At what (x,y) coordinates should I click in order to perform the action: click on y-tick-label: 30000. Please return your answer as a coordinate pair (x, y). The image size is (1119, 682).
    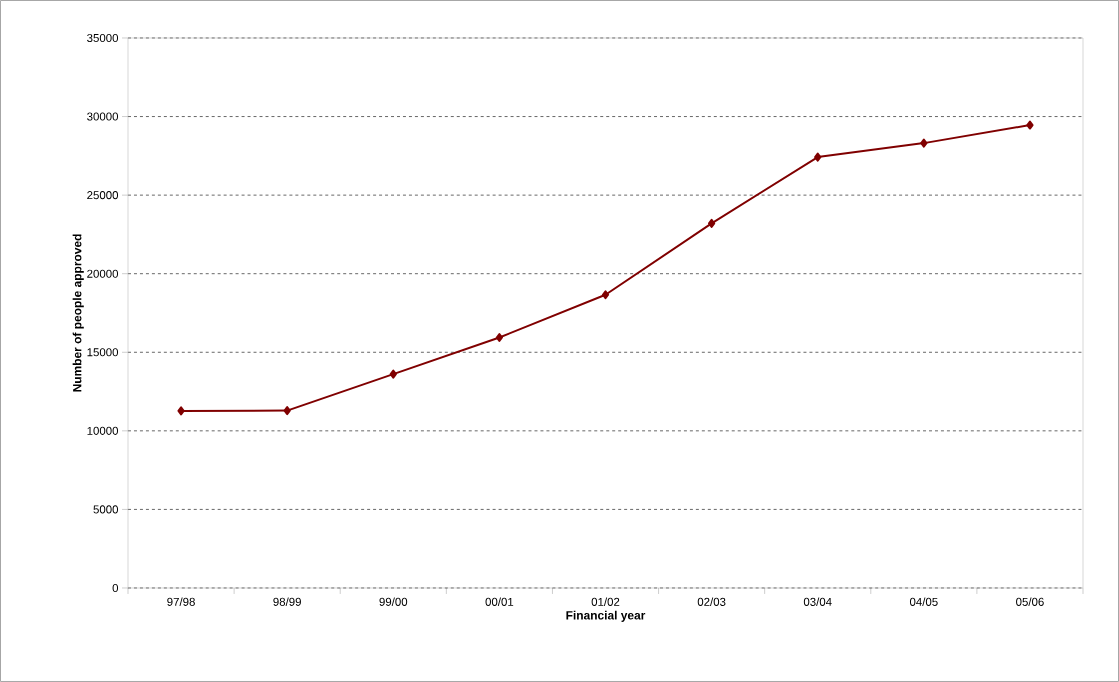
    Looking at the image, I should click on (103, 116).